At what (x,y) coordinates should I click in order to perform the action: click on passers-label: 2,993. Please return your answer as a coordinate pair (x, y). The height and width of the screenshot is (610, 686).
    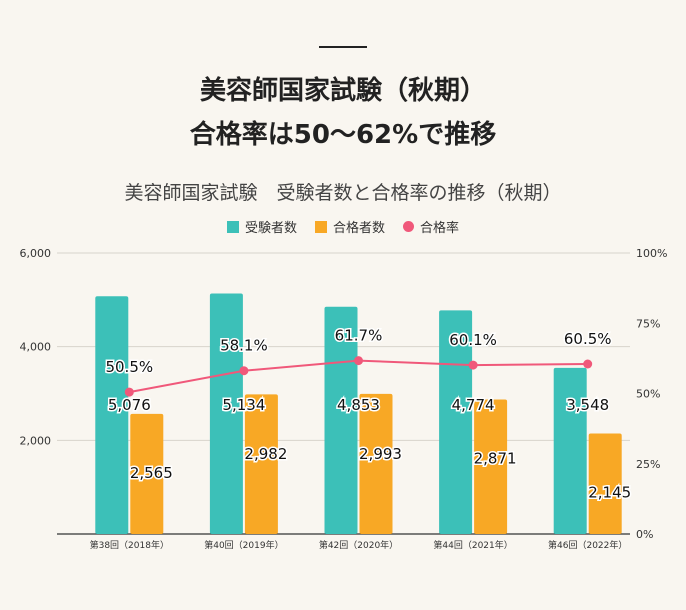
    Looking at the image, I should click on (380, 454).